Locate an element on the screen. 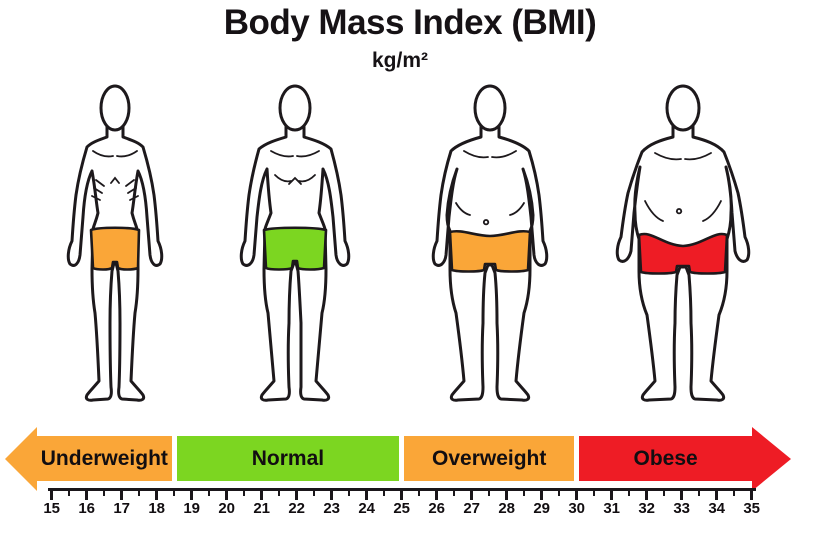  minor-tick-32.5 is located at coordinates (664, 492).